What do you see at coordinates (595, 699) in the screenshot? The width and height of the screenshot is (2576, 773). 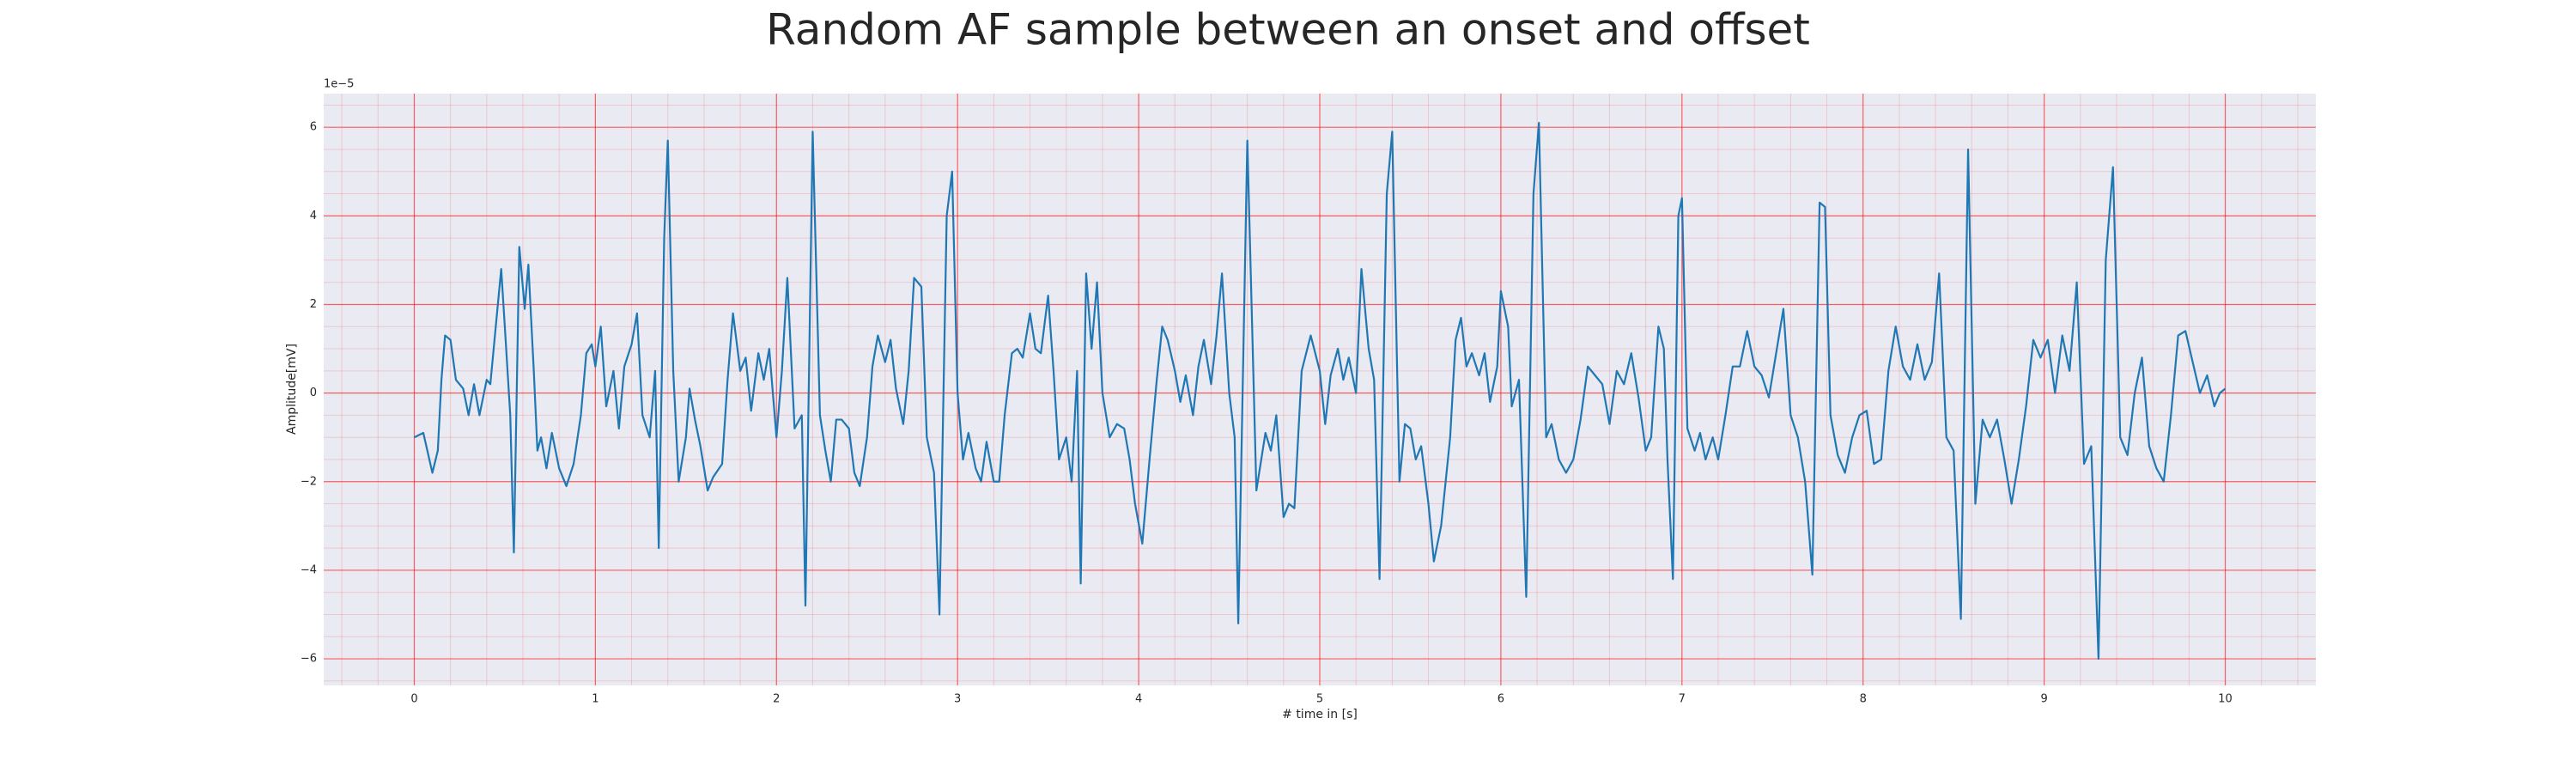 I see `x-tick-label: 1` at bounding box center [595, 699].